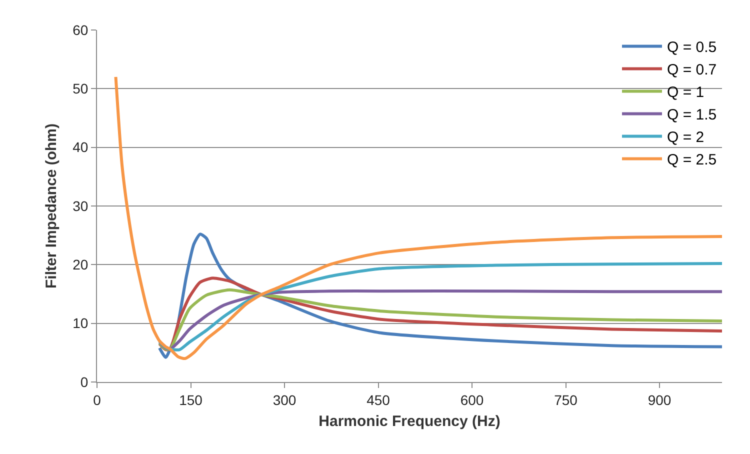 Image resolution: width=750 pixels, height=454 pixels. Describe the element at coordinates (378, 400) in the screenshot. I see `x-tick-label: 450` at that location.